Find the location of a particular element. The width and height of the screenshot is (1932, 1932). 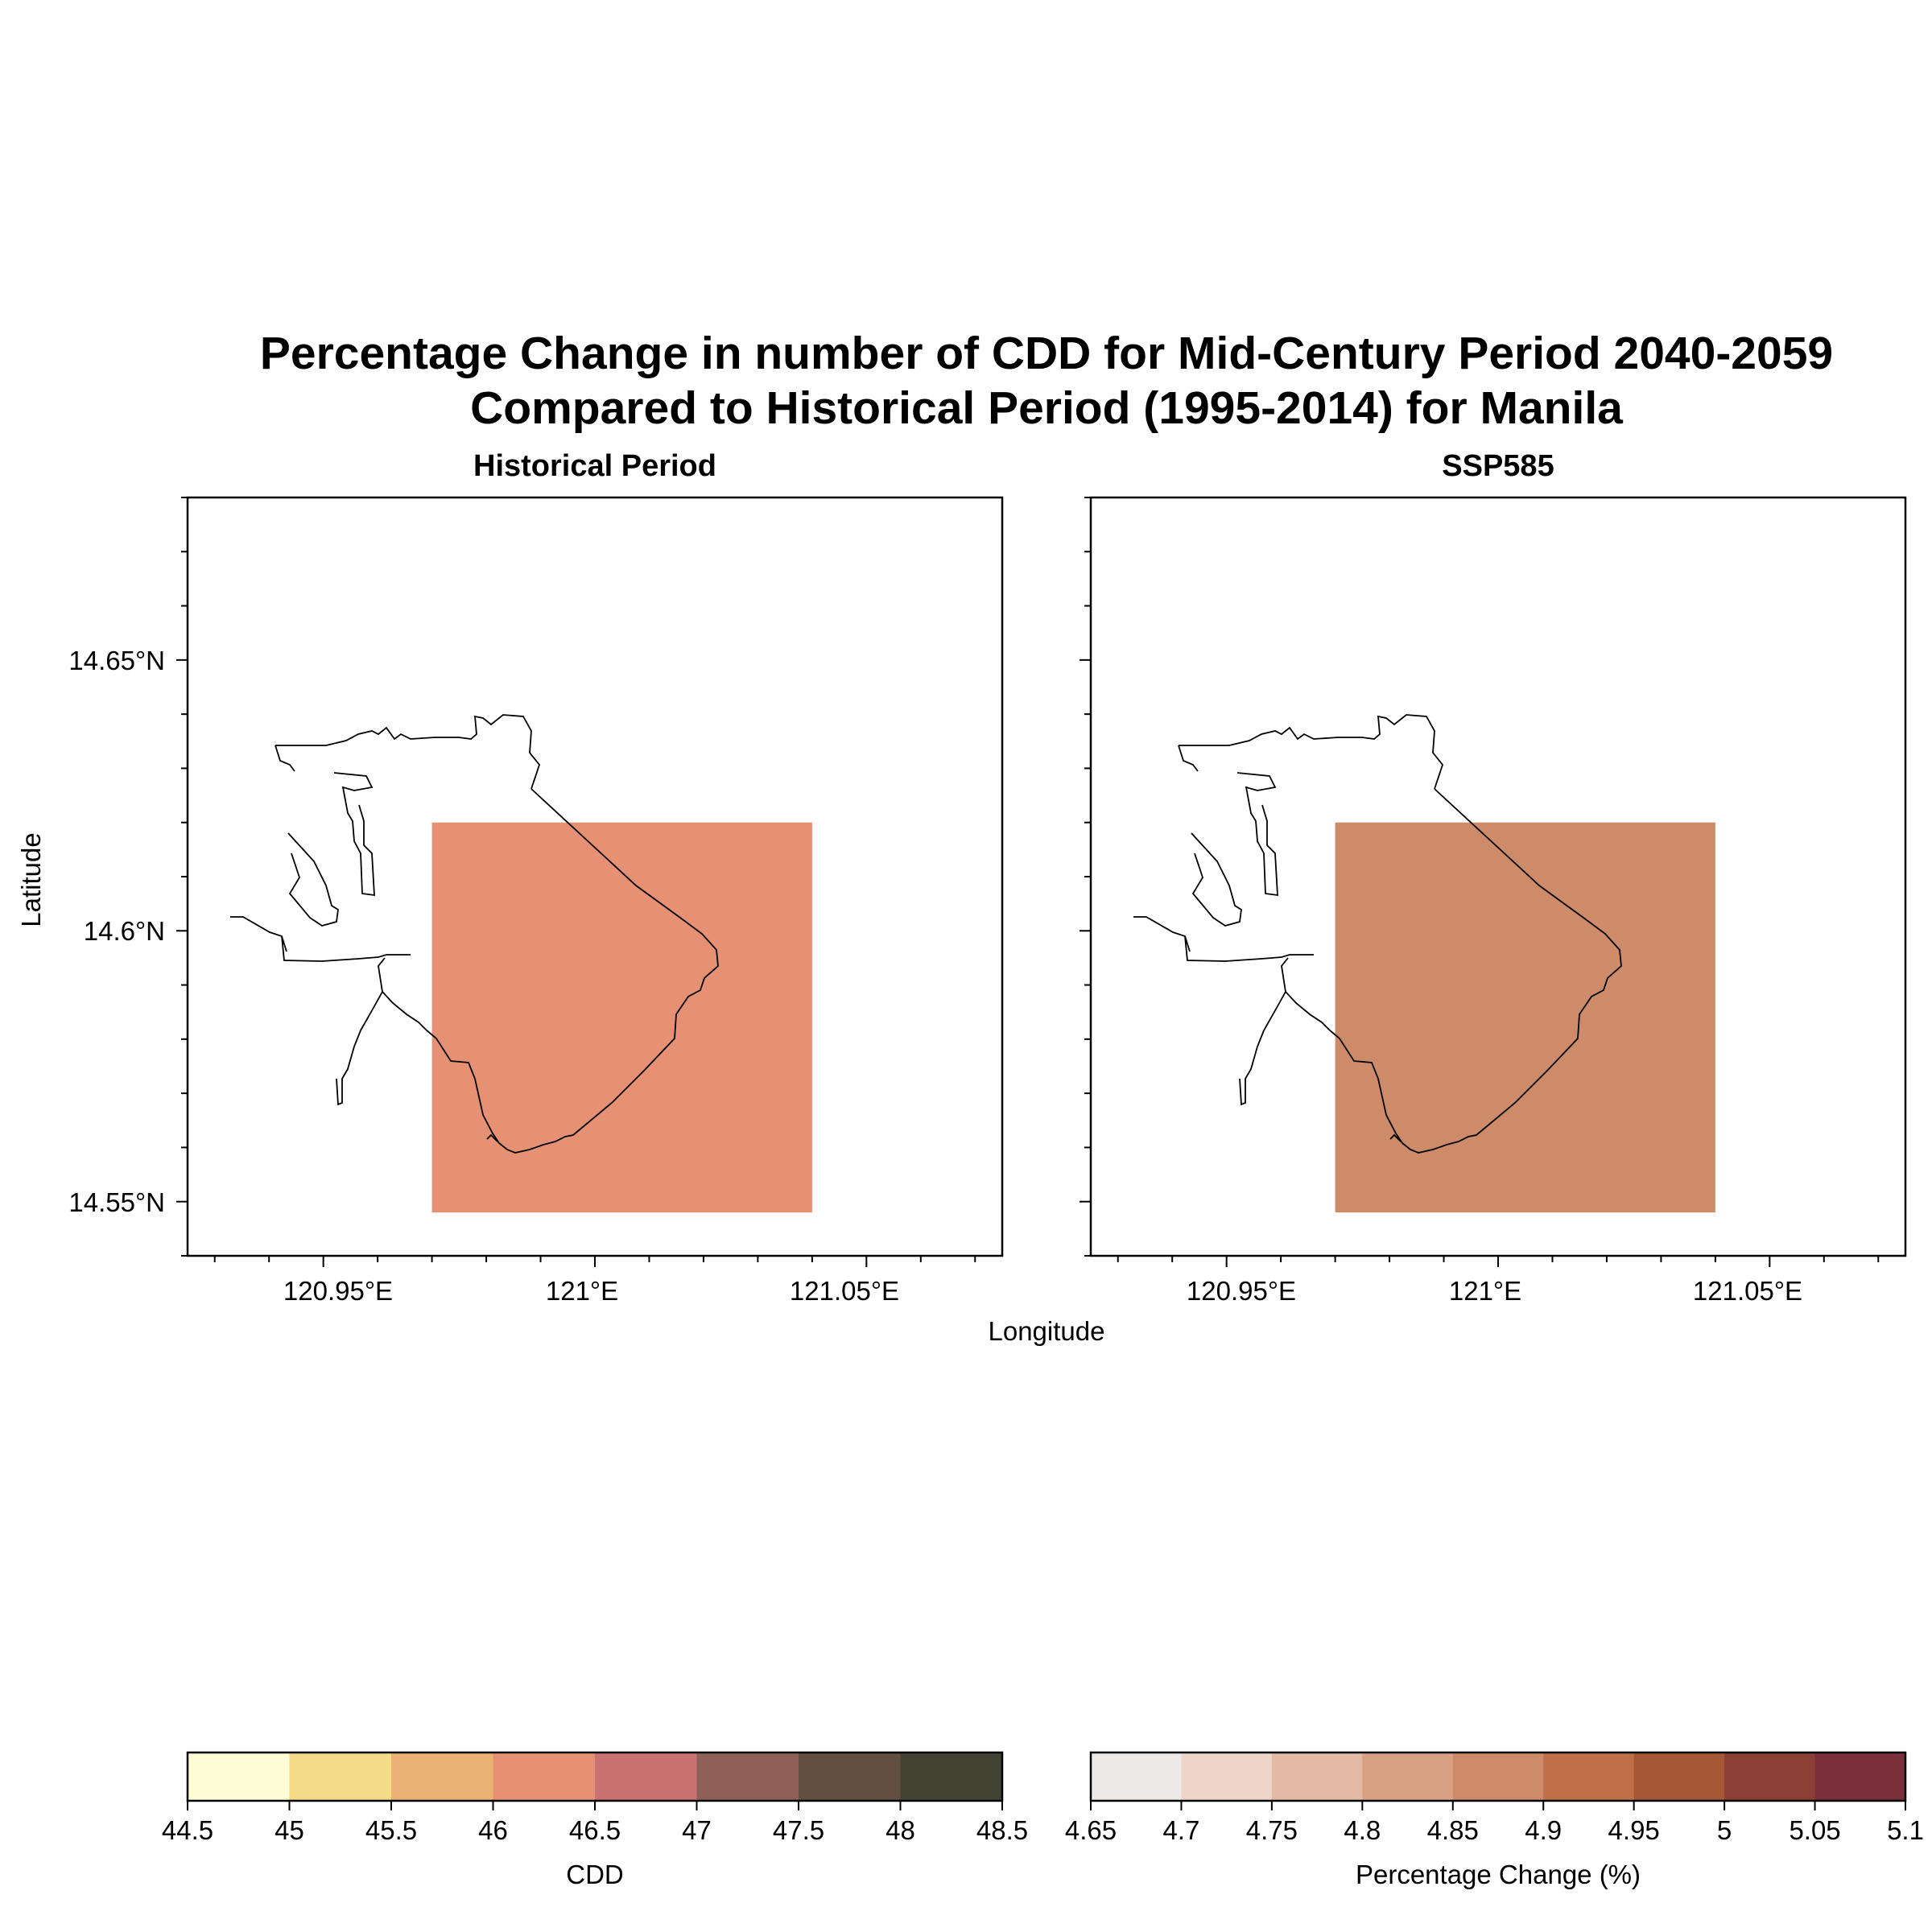

x-axis-title: Longitude is located at coordinates (1047, 1331).